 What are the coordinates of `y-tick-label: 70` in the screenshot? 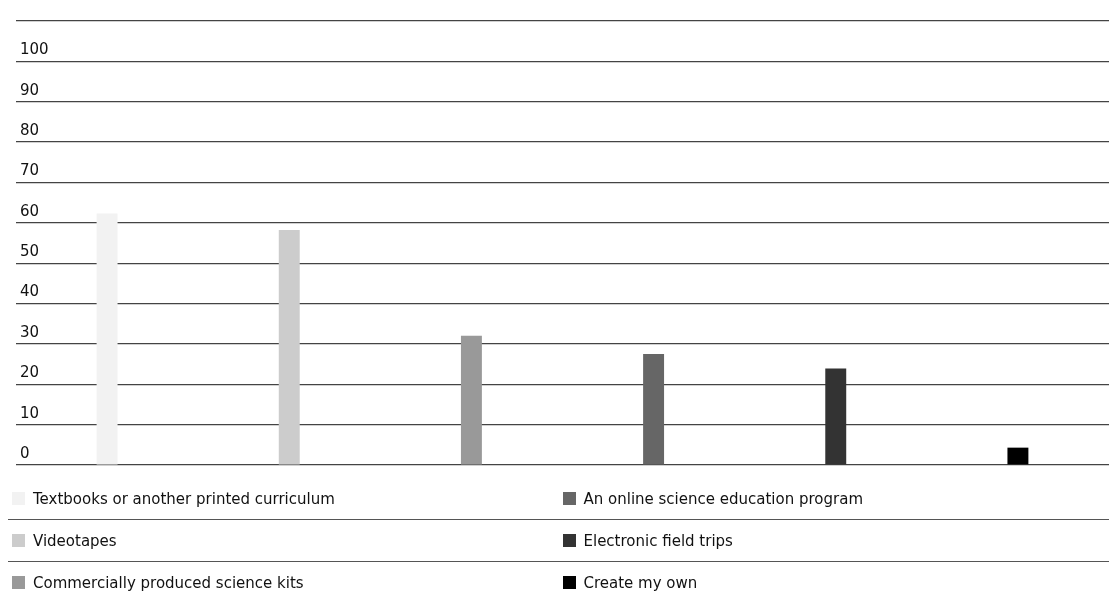 It's located at (30, 170).